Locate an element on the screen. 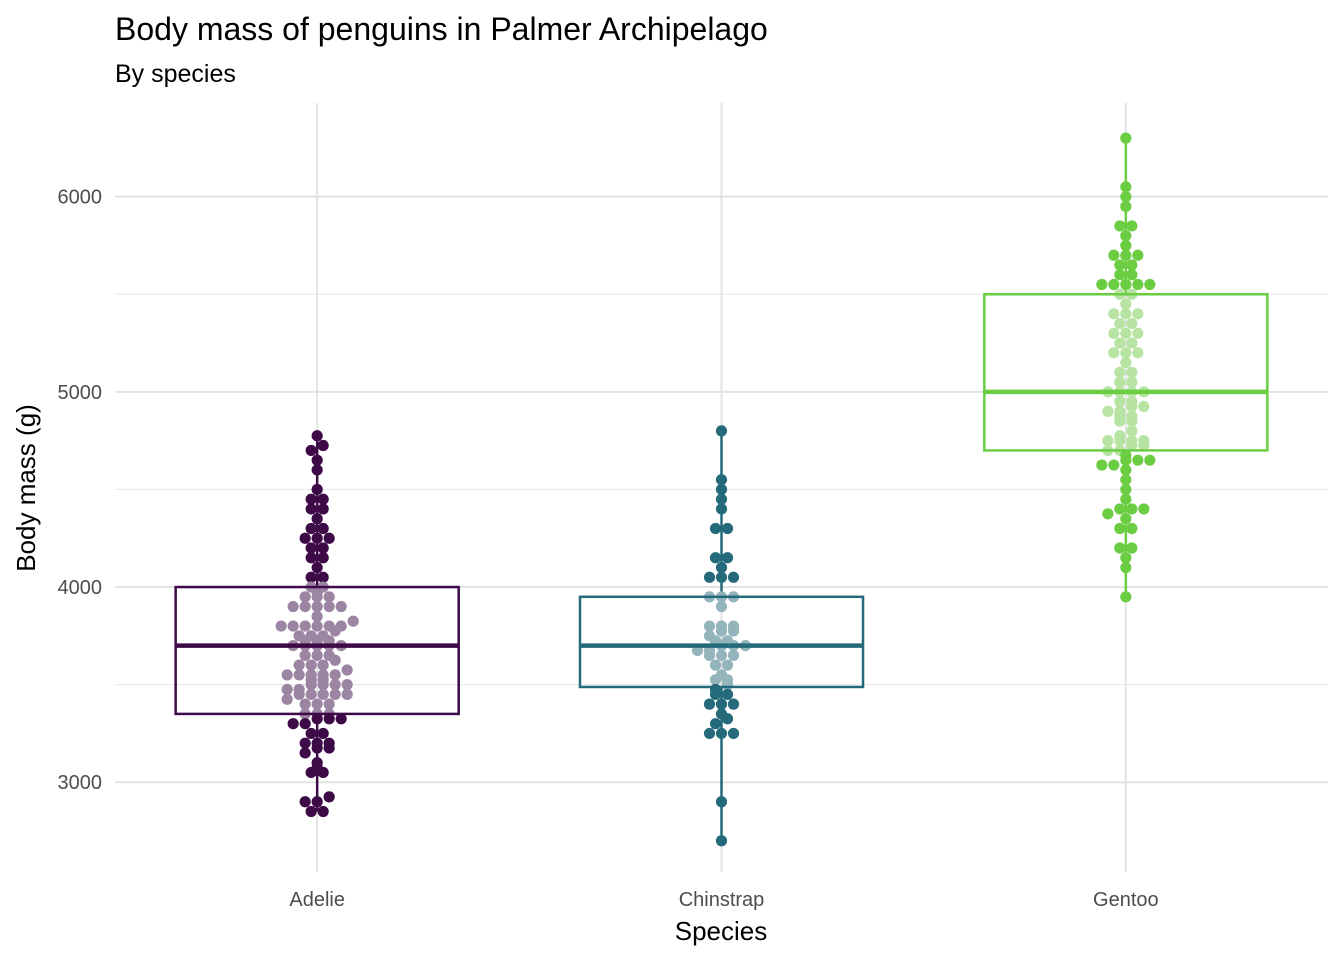  y-tick-label: 4000 is located at coordinates (80, 588).